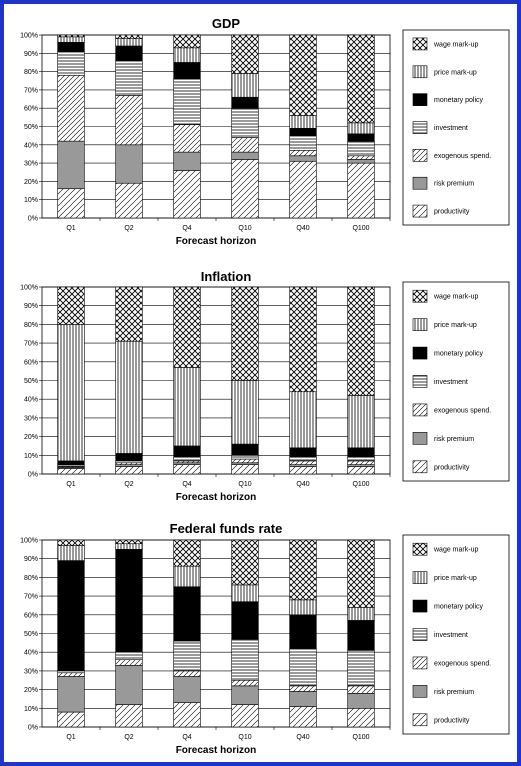 This screenshot has width=521, height=766. What do you see at coordinates (31, 109) in the screenshot?
I see `y-tick-label: 60%` at bounding box center [31, 109].